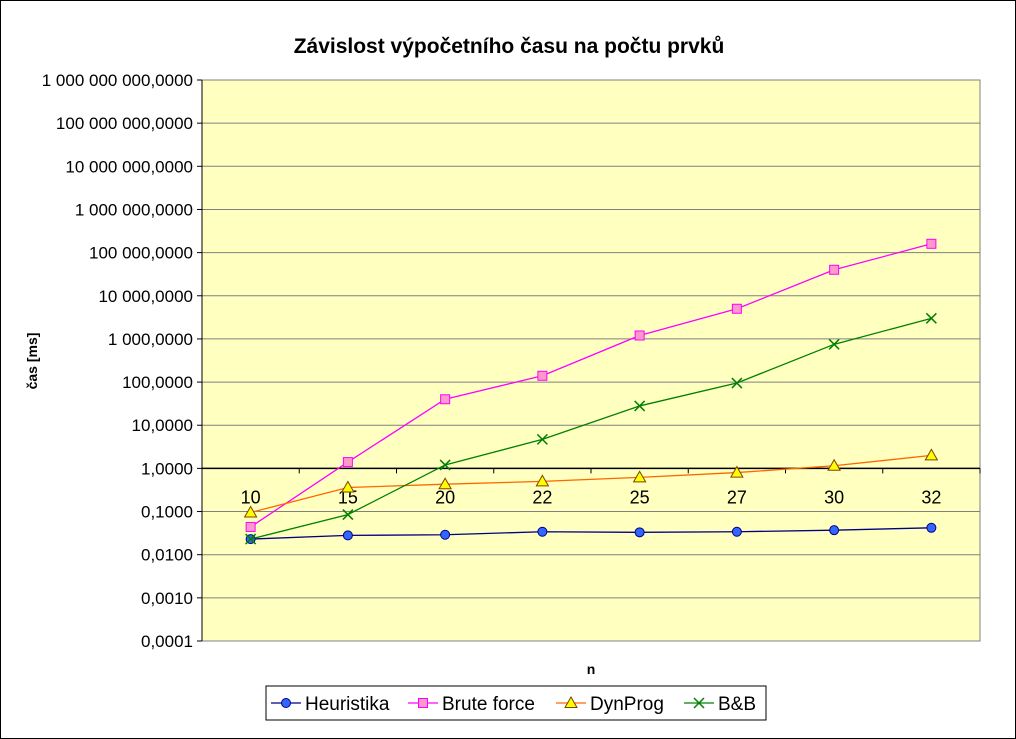  What do you see at coordinates (167, 555) in the screenshot?
I see `y-tick-label: 0,0100` at bounding box center [167, 555].